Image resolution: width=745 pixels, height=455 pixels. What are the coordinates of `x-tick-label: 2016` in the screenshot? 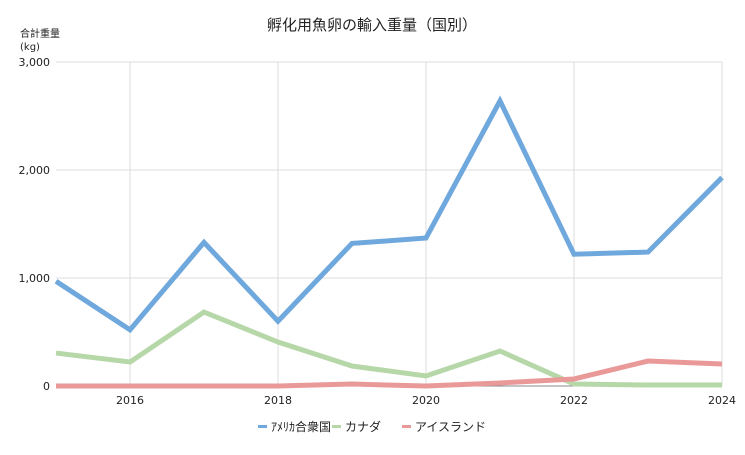 It's located at (130, 400).